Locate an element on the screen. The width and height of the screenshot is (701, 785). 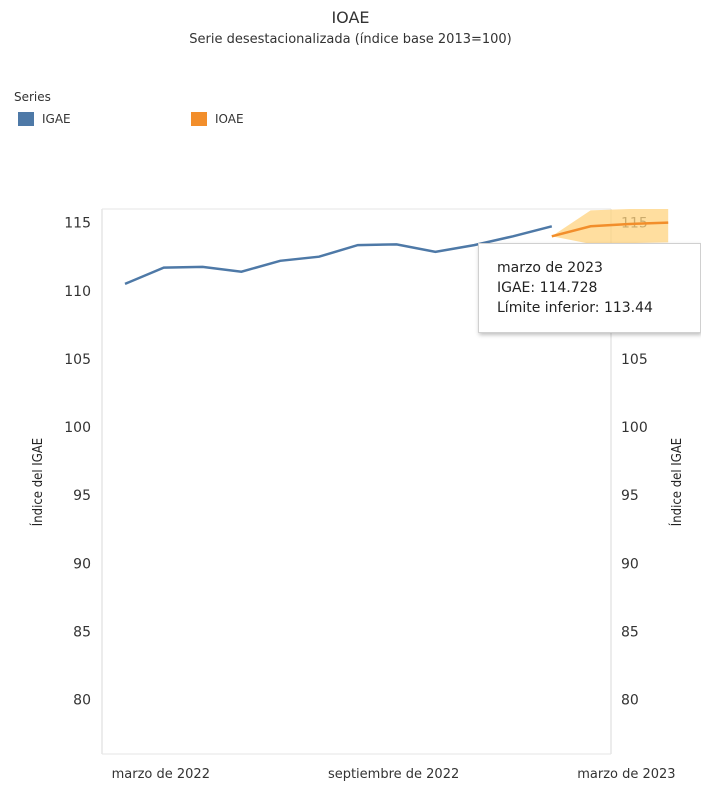
legend-swatch-ioae is located at coordinates (199, 119).